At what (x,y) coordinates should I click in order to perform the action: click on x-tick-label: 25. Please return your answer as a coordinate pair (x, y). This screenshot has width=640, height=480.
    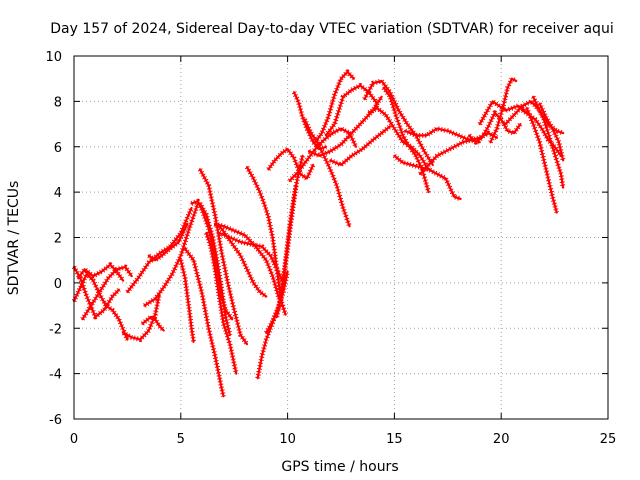
    Looking at the image, I should click on (608, 439).